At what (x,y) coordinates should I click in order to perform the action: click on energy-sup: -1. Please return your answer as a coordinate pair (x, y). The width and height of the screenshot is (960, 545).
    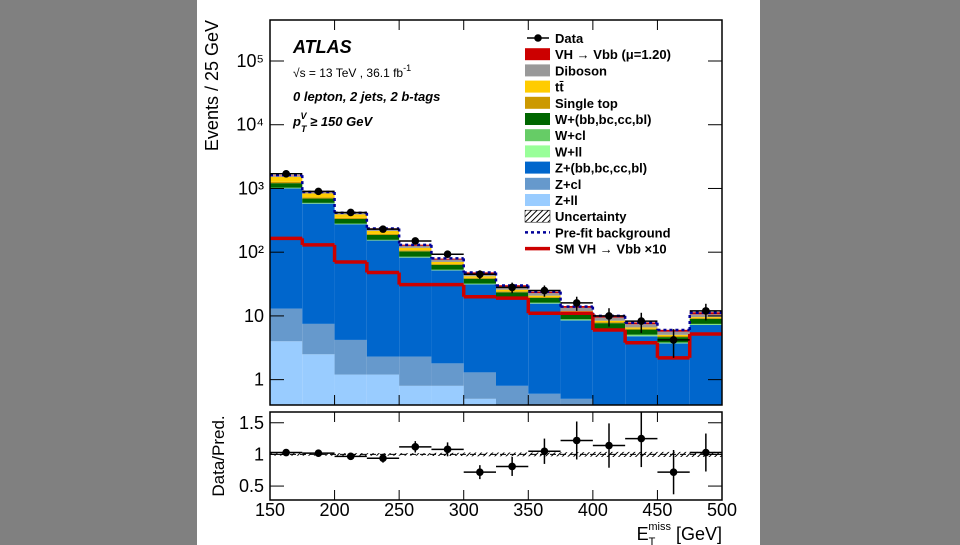
    Looking at the image, I should click on (407, 68).